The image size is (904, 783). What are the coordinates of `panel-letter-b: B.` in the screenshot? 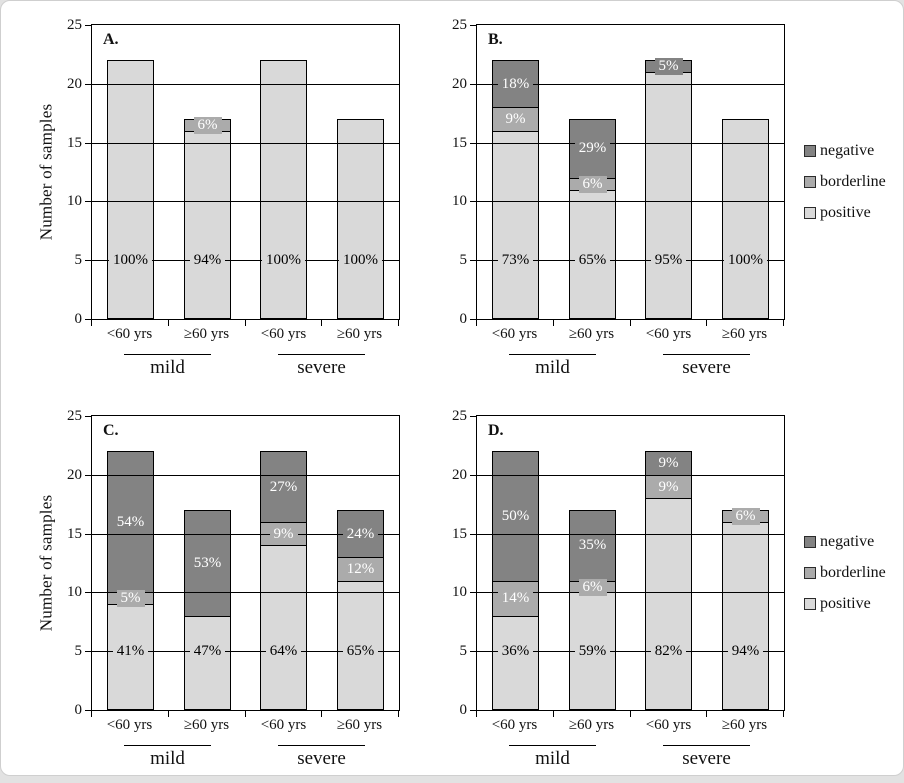 It's located at (495, 39).